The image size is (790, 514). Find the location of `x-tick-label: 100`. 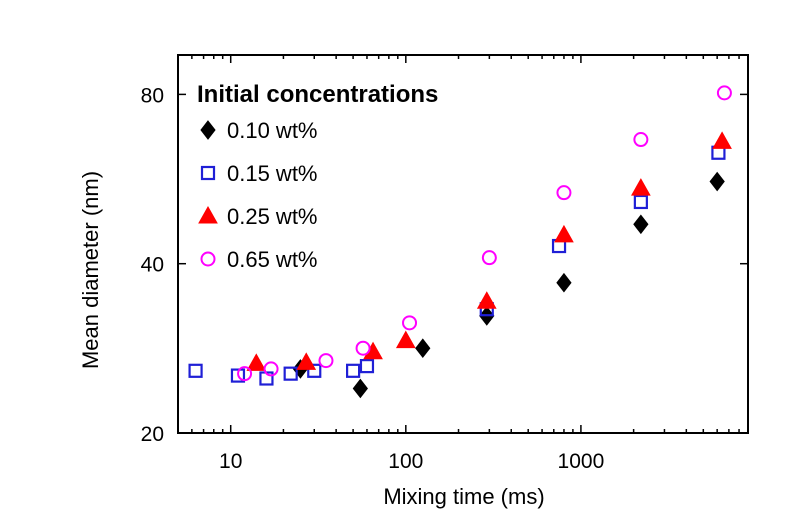

x-tick-label: 100 is located at coordinates (405, 461).